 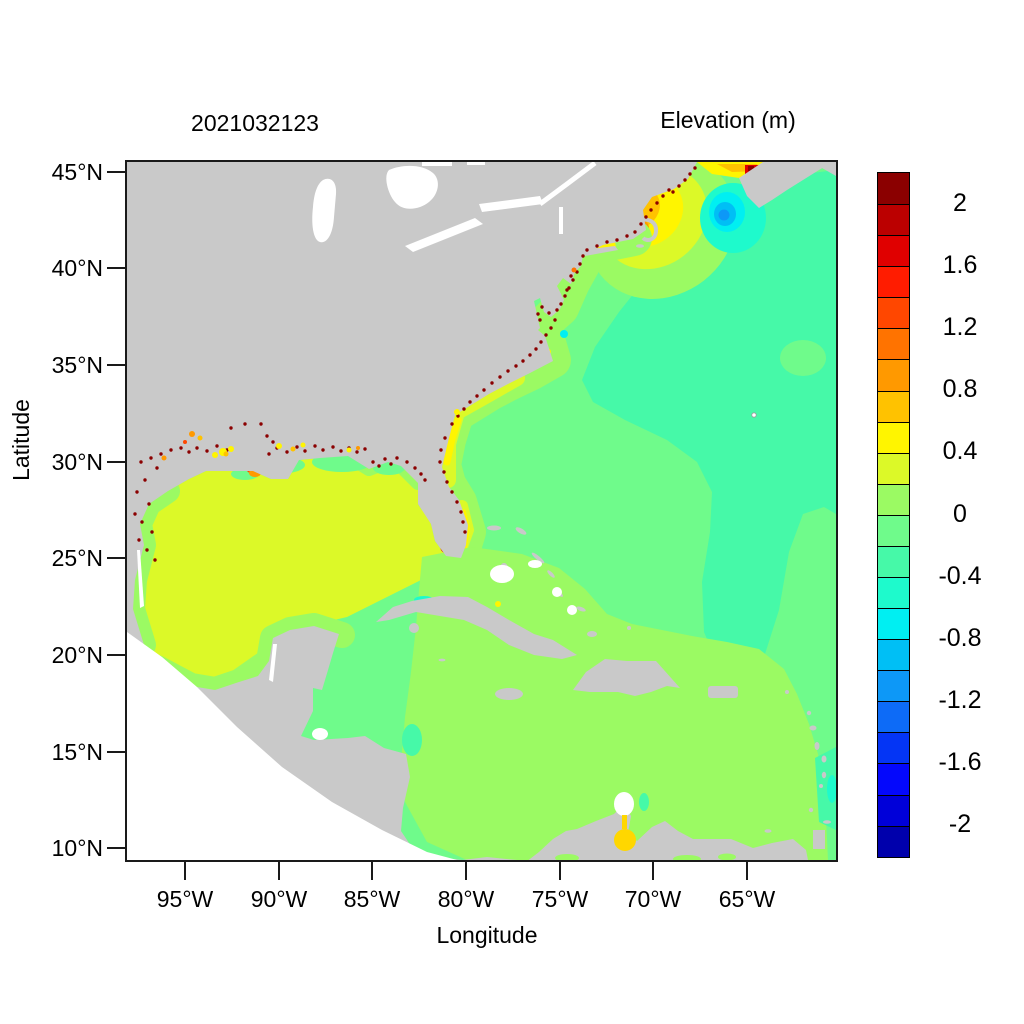 What do you see at coordinates (324, 210) in the screenshot?
I see `lake-michigan` at bounding box center [324, 210].